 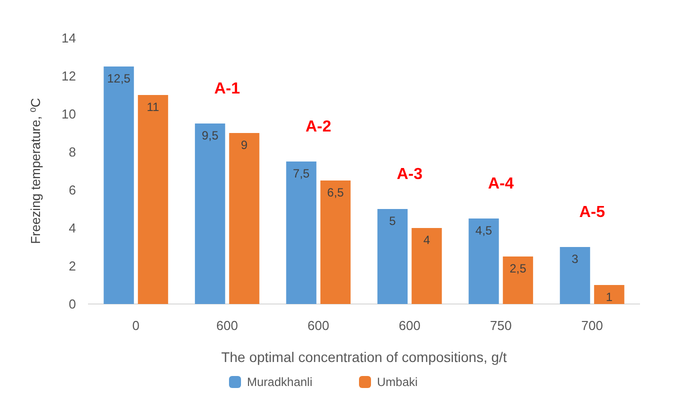 I want to click on y-tick-label: 2, so click(x=72, y=266).